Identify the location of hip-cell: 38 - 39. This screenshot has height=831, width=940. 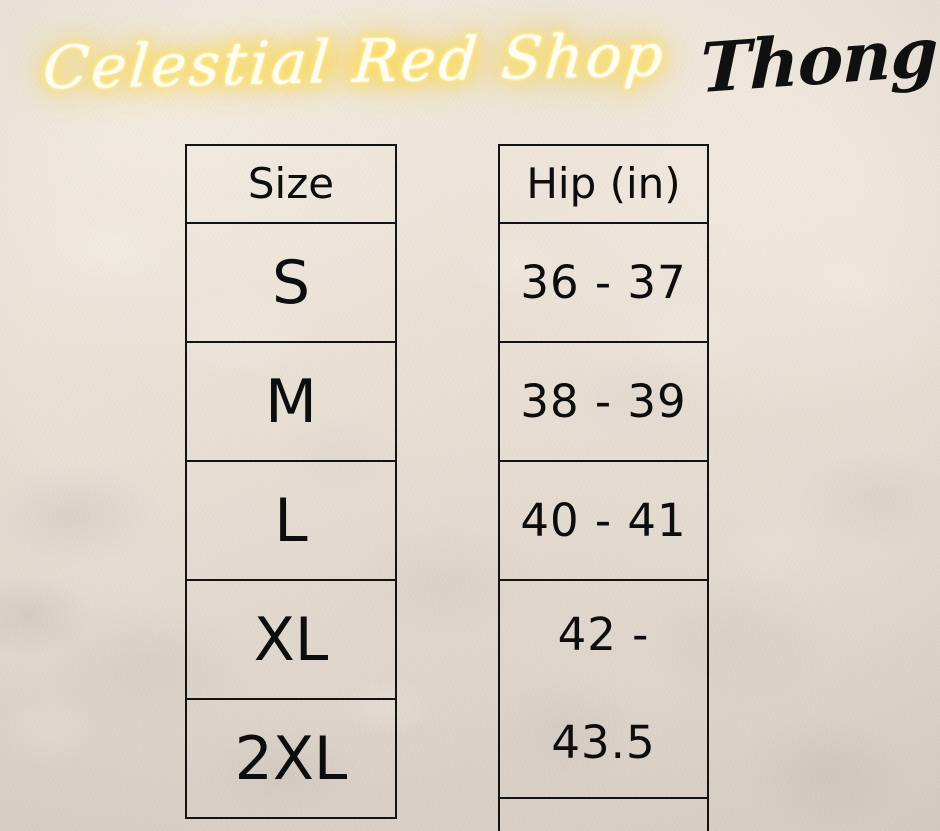
(603, 401).